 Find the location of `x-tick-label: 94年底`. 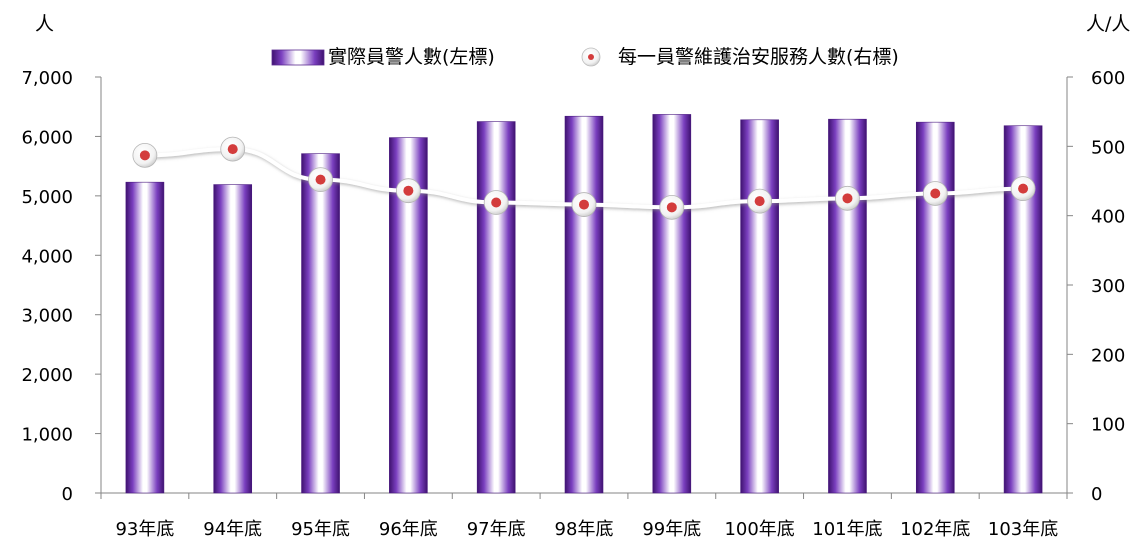

x-tick-label: 94年底 is located at coordinates (232, 529).